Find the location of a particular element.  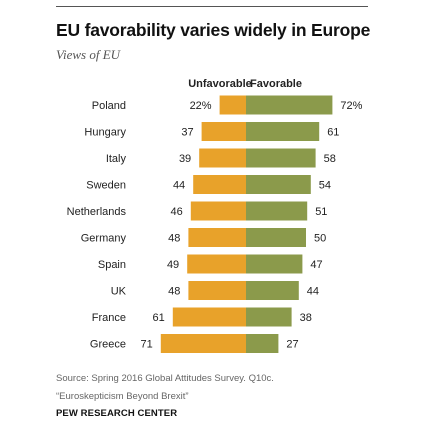

category-label: Netherlands is located at coordinates (97, 212).